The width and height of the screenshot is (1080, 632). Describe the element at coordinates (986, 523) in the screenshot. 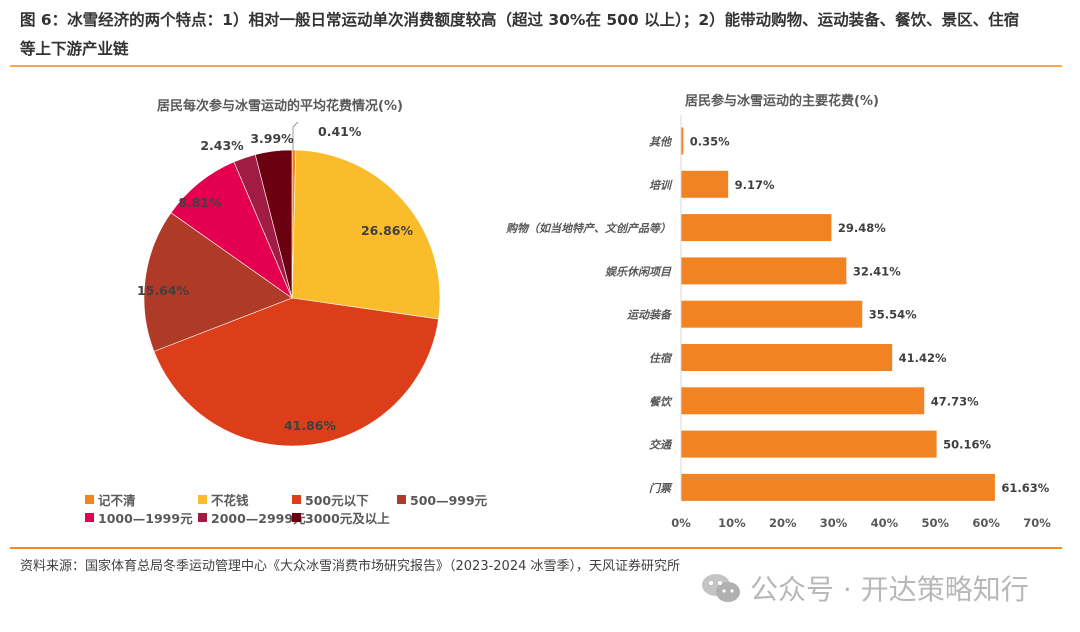

I see `x-tick-label: 60%` at that location.